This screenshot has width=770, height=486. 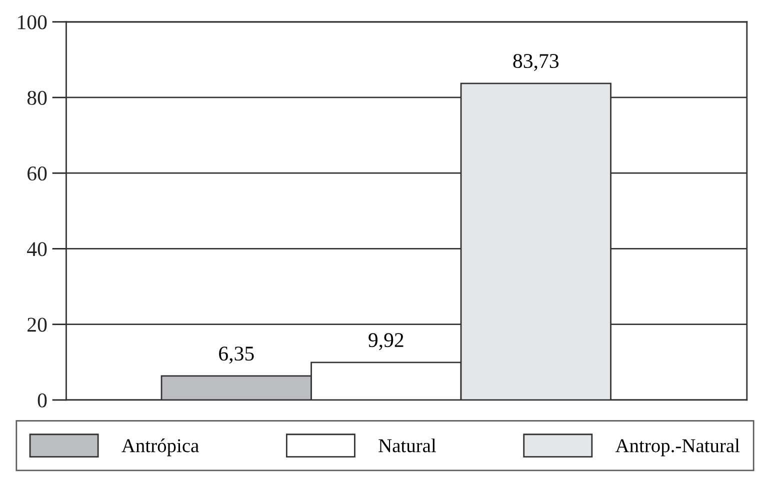 I want to click on y-tick-label: 100, so click(x=32, y=22).